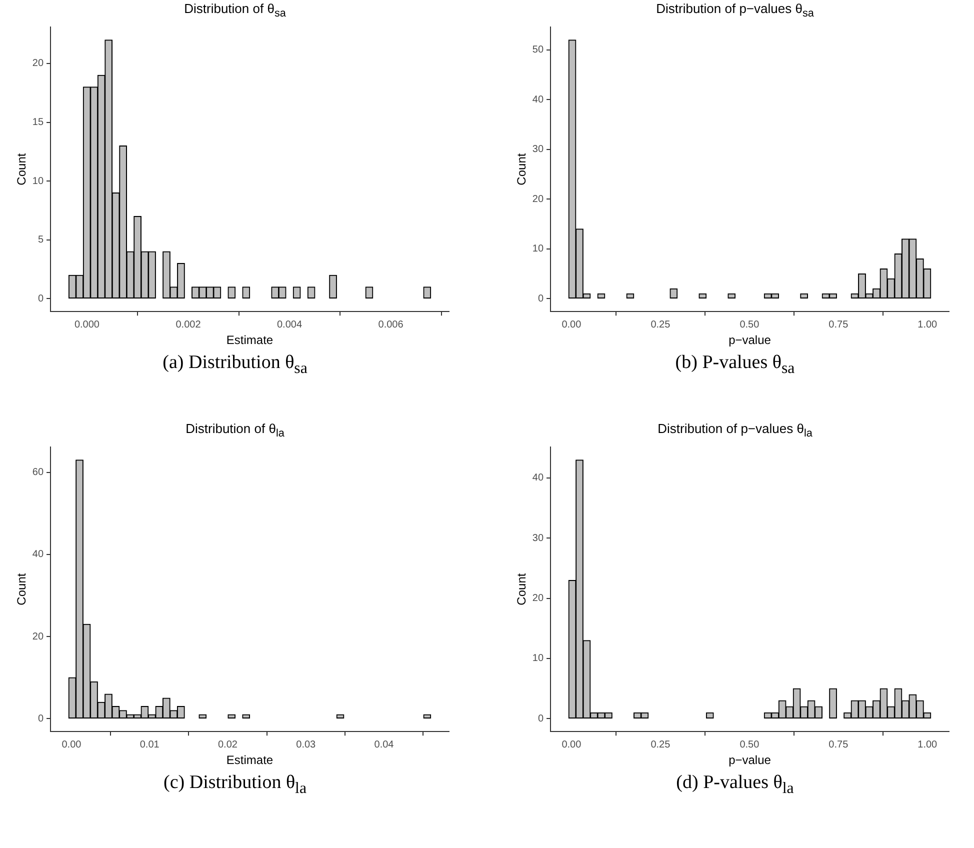 This screenshot has width=974, height=848. I want to click on y-tick-label: 50, so click(538, 50).